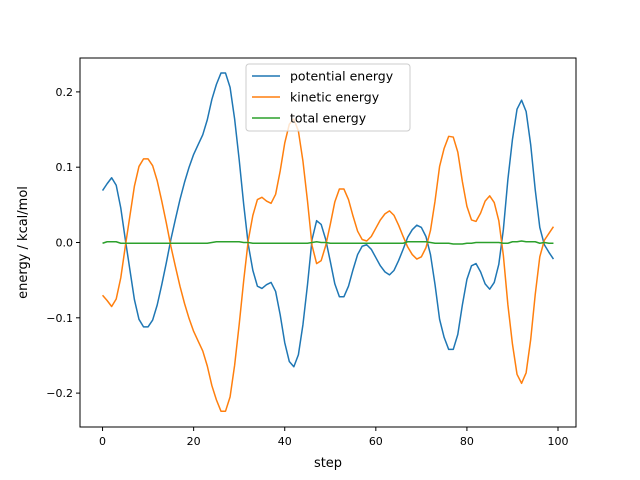  I want to click on y-axis: −0.2 −0.1 0.0 0.1 0.2, so click(63, 243).